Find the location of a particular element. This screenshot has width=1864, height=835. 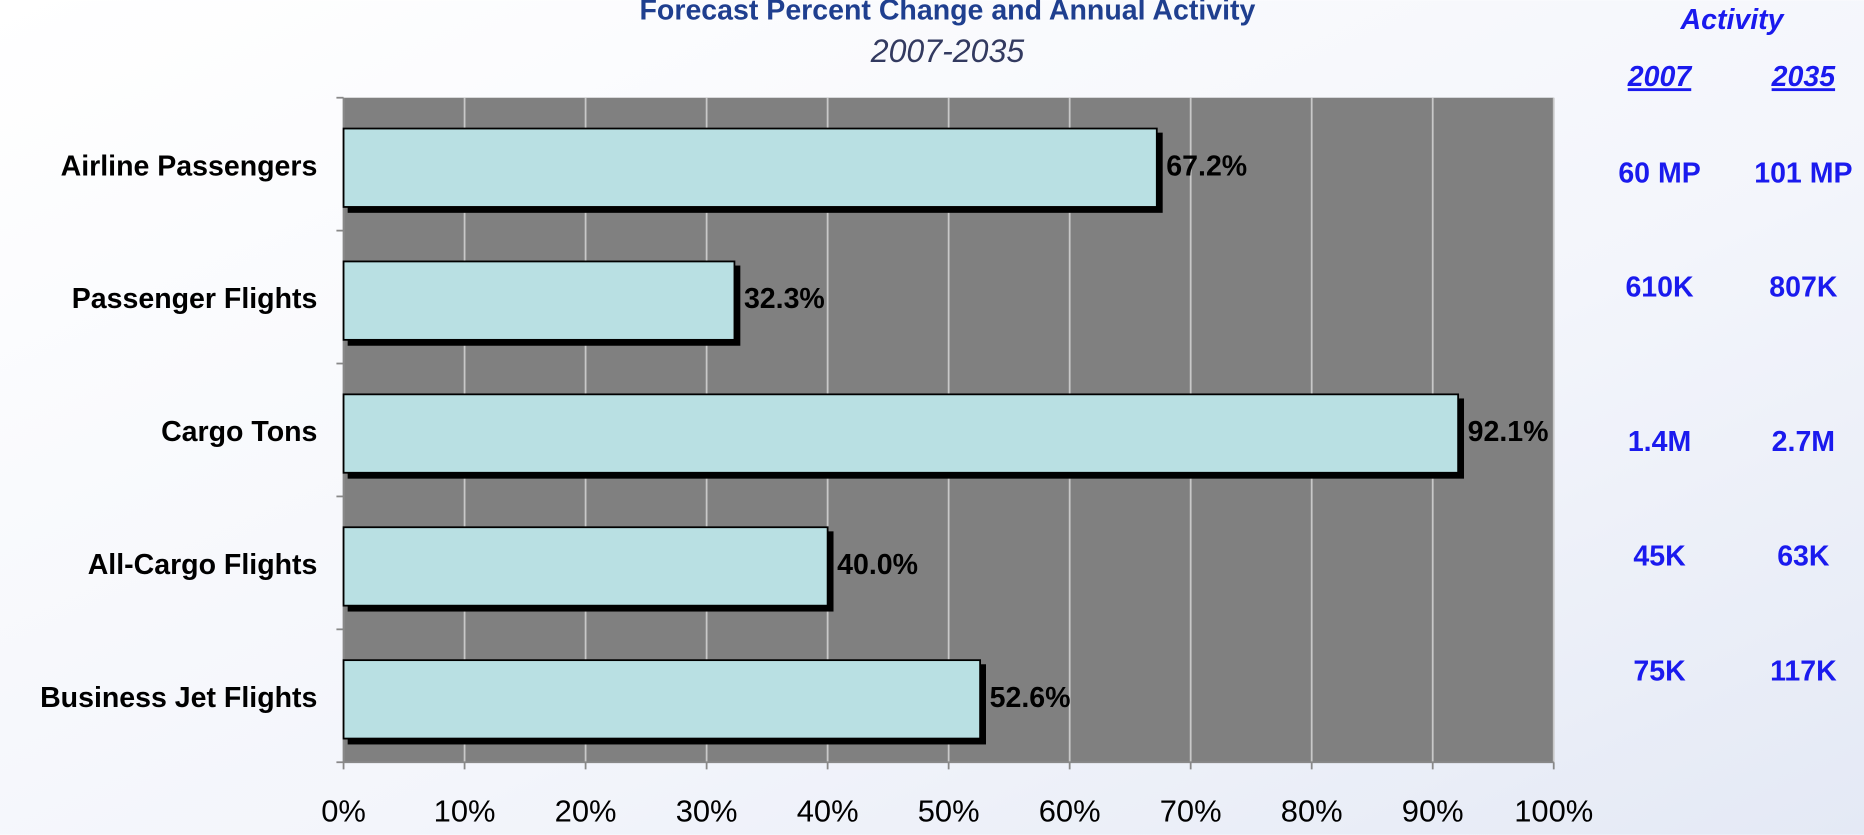

y-tick-label: Airline Passengers is located at coordinates (189, 166).